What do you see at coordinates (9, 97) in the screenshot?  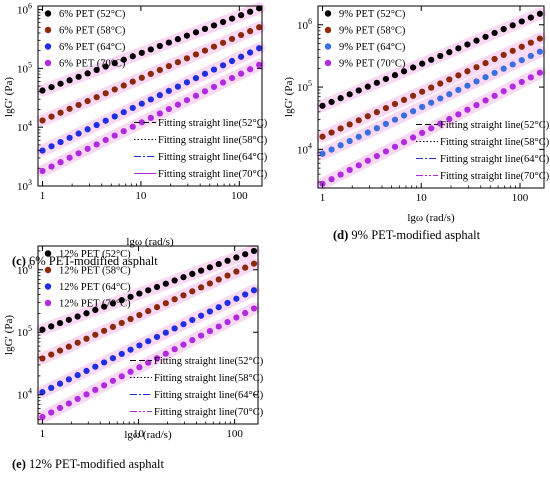 I see `y-axis-label: lgG′ (Pa)` at bounding box center [9, 97].